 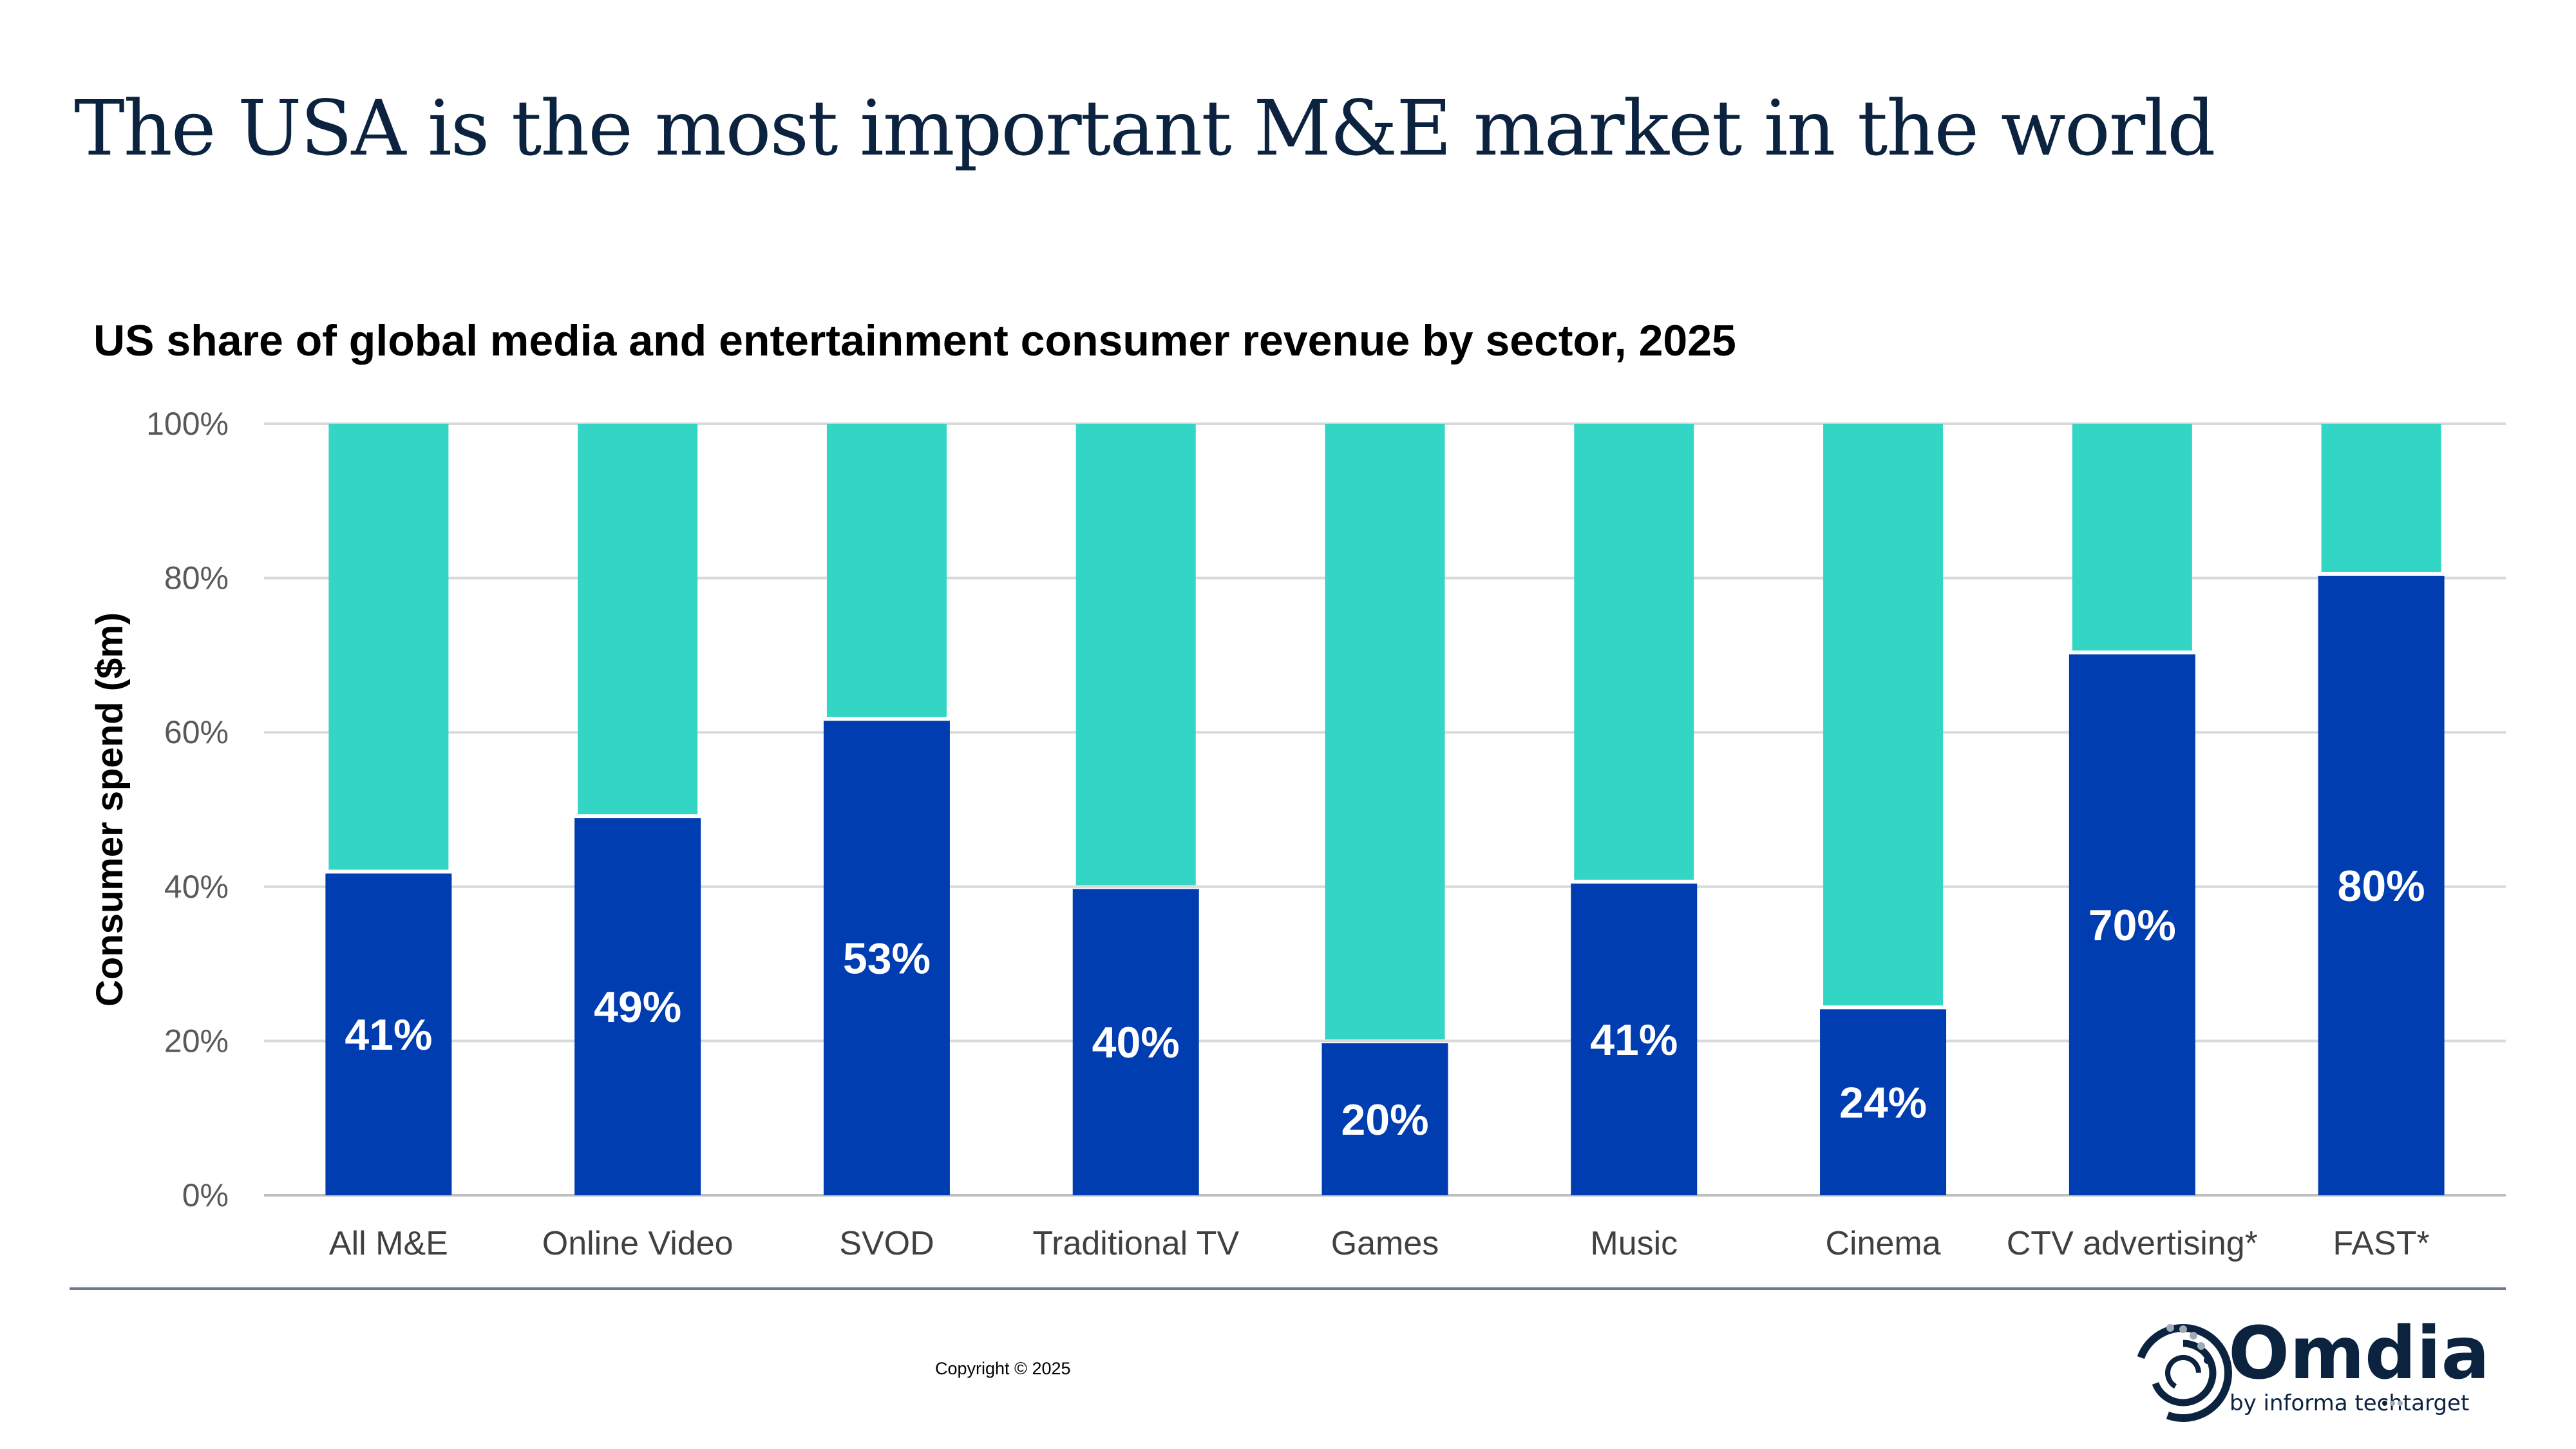 I want to click on omdia-logo-icon: Omdia by informa techtarget, so click(x=2312, y=1367).